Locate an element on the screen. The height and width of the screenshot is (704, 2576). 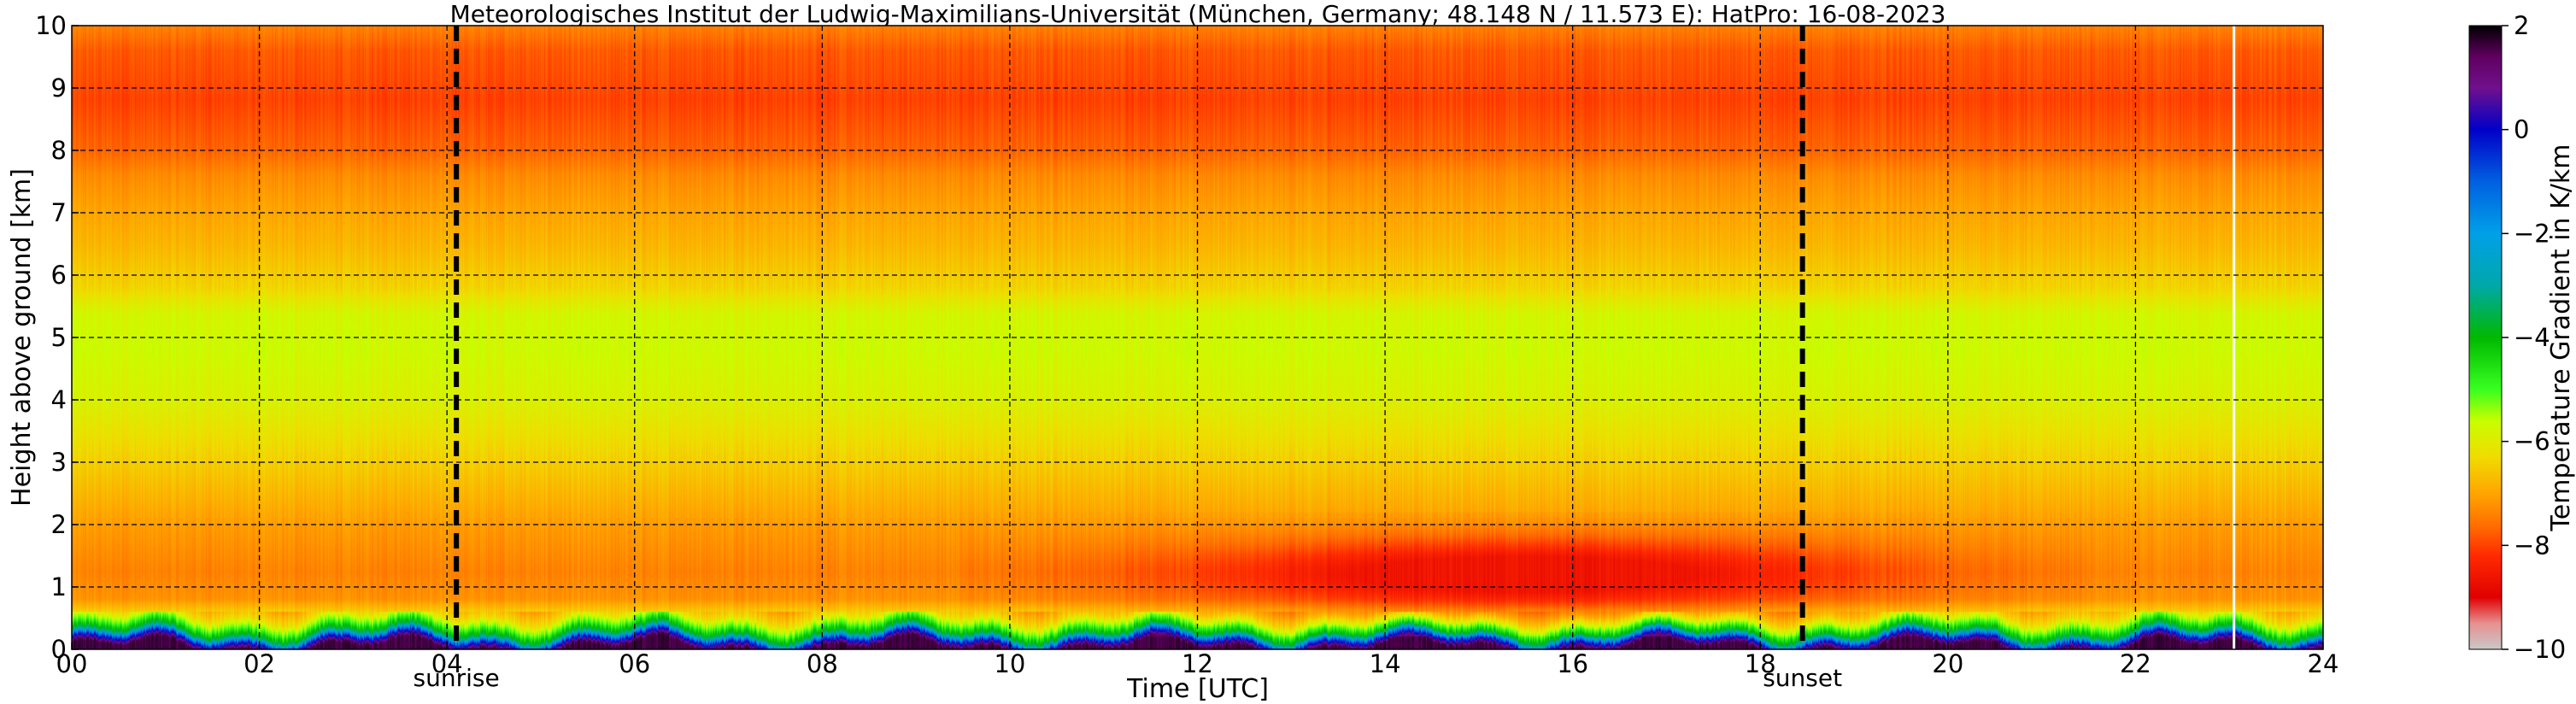
y-tick-label: 2 is located at coordinates (59, 524).